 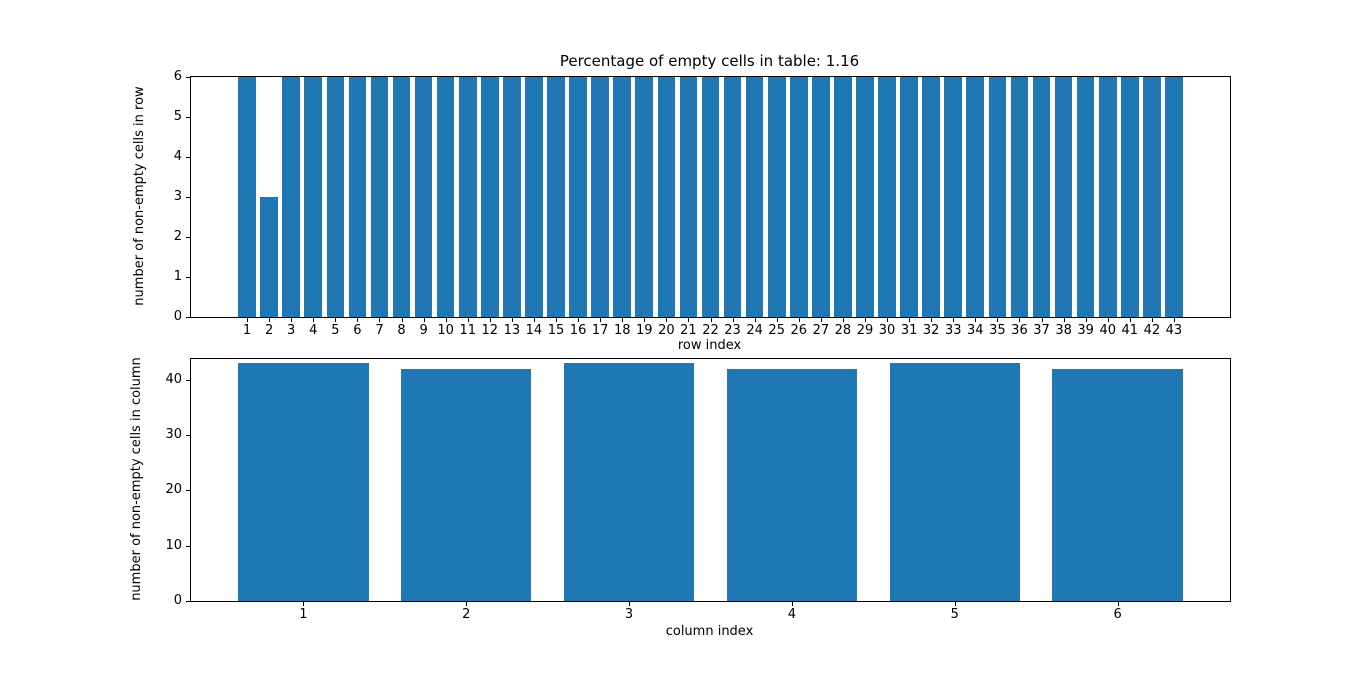 I want to click on x-tick-label: 17, so click(x=600, y=330).